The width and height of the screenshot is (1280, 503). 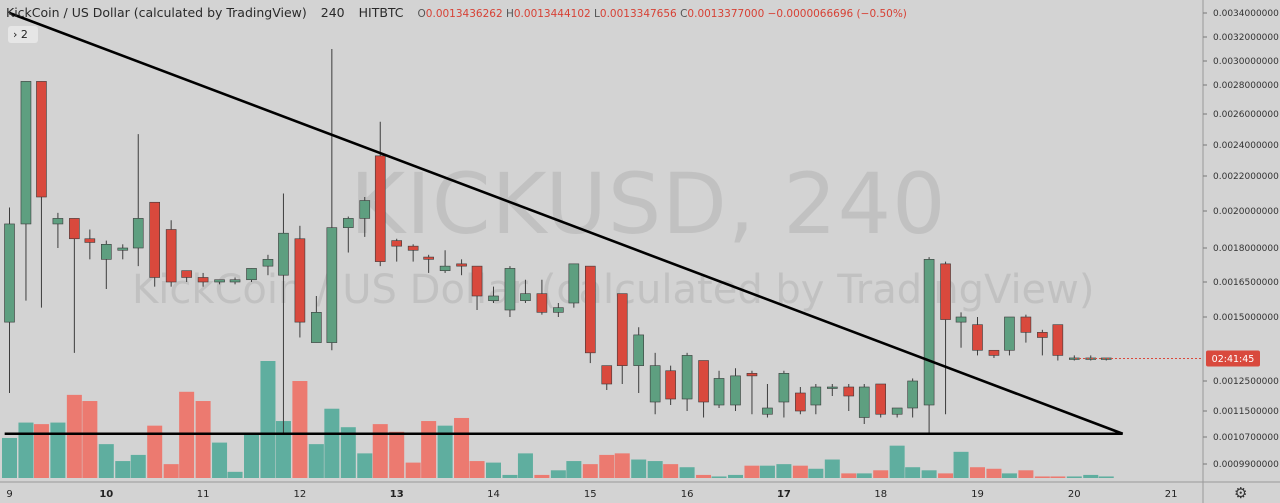 What do you see at coordinates (332, 12) in the screenshot?
I see `interval-label: 240` at bounding box center [332, 12].